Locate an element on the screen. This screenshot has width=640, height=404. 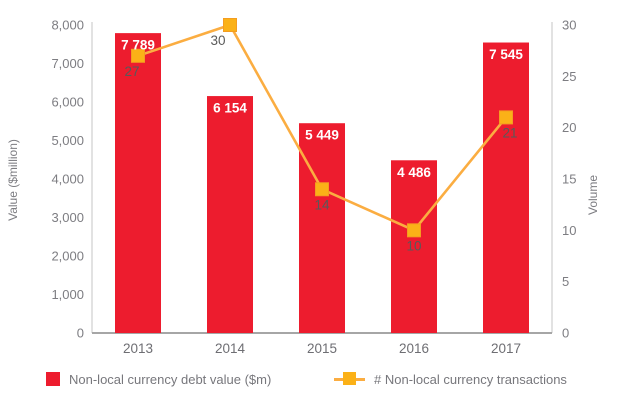
right-axis-tick-label: 5 is located at coordinates (565, 281).